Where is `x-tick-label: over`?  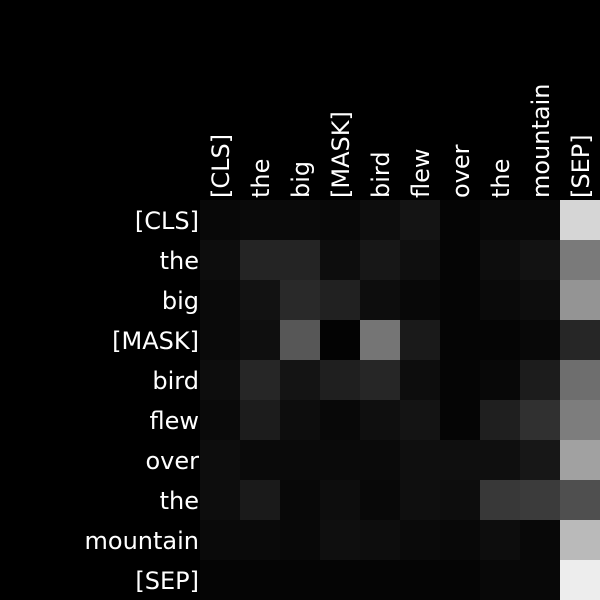 x-tick-label: over is located at coordinates (461, 171).